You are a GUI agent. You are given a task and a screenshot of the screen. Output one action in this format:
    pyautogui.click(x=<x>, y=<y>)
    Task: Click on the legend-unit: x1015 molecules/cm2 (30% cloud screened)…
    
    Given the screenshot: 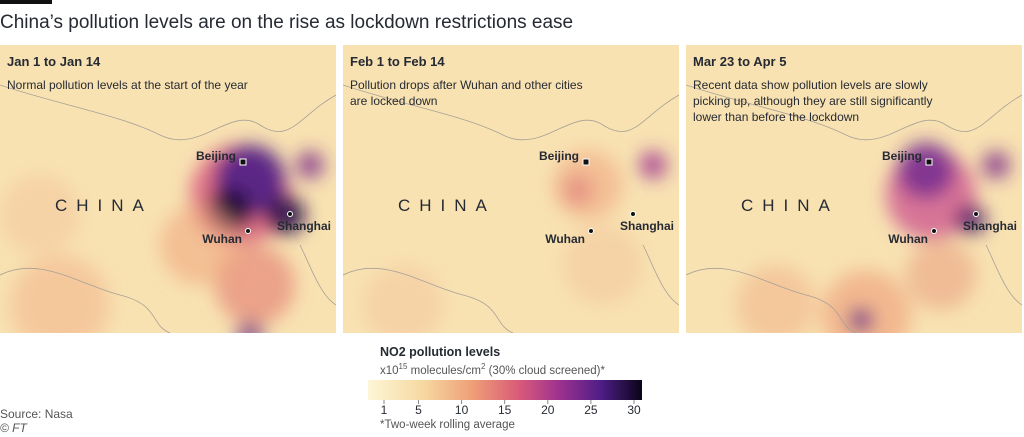 What is the action you would take?
    pyautogui.click(x=492, y=369)
    